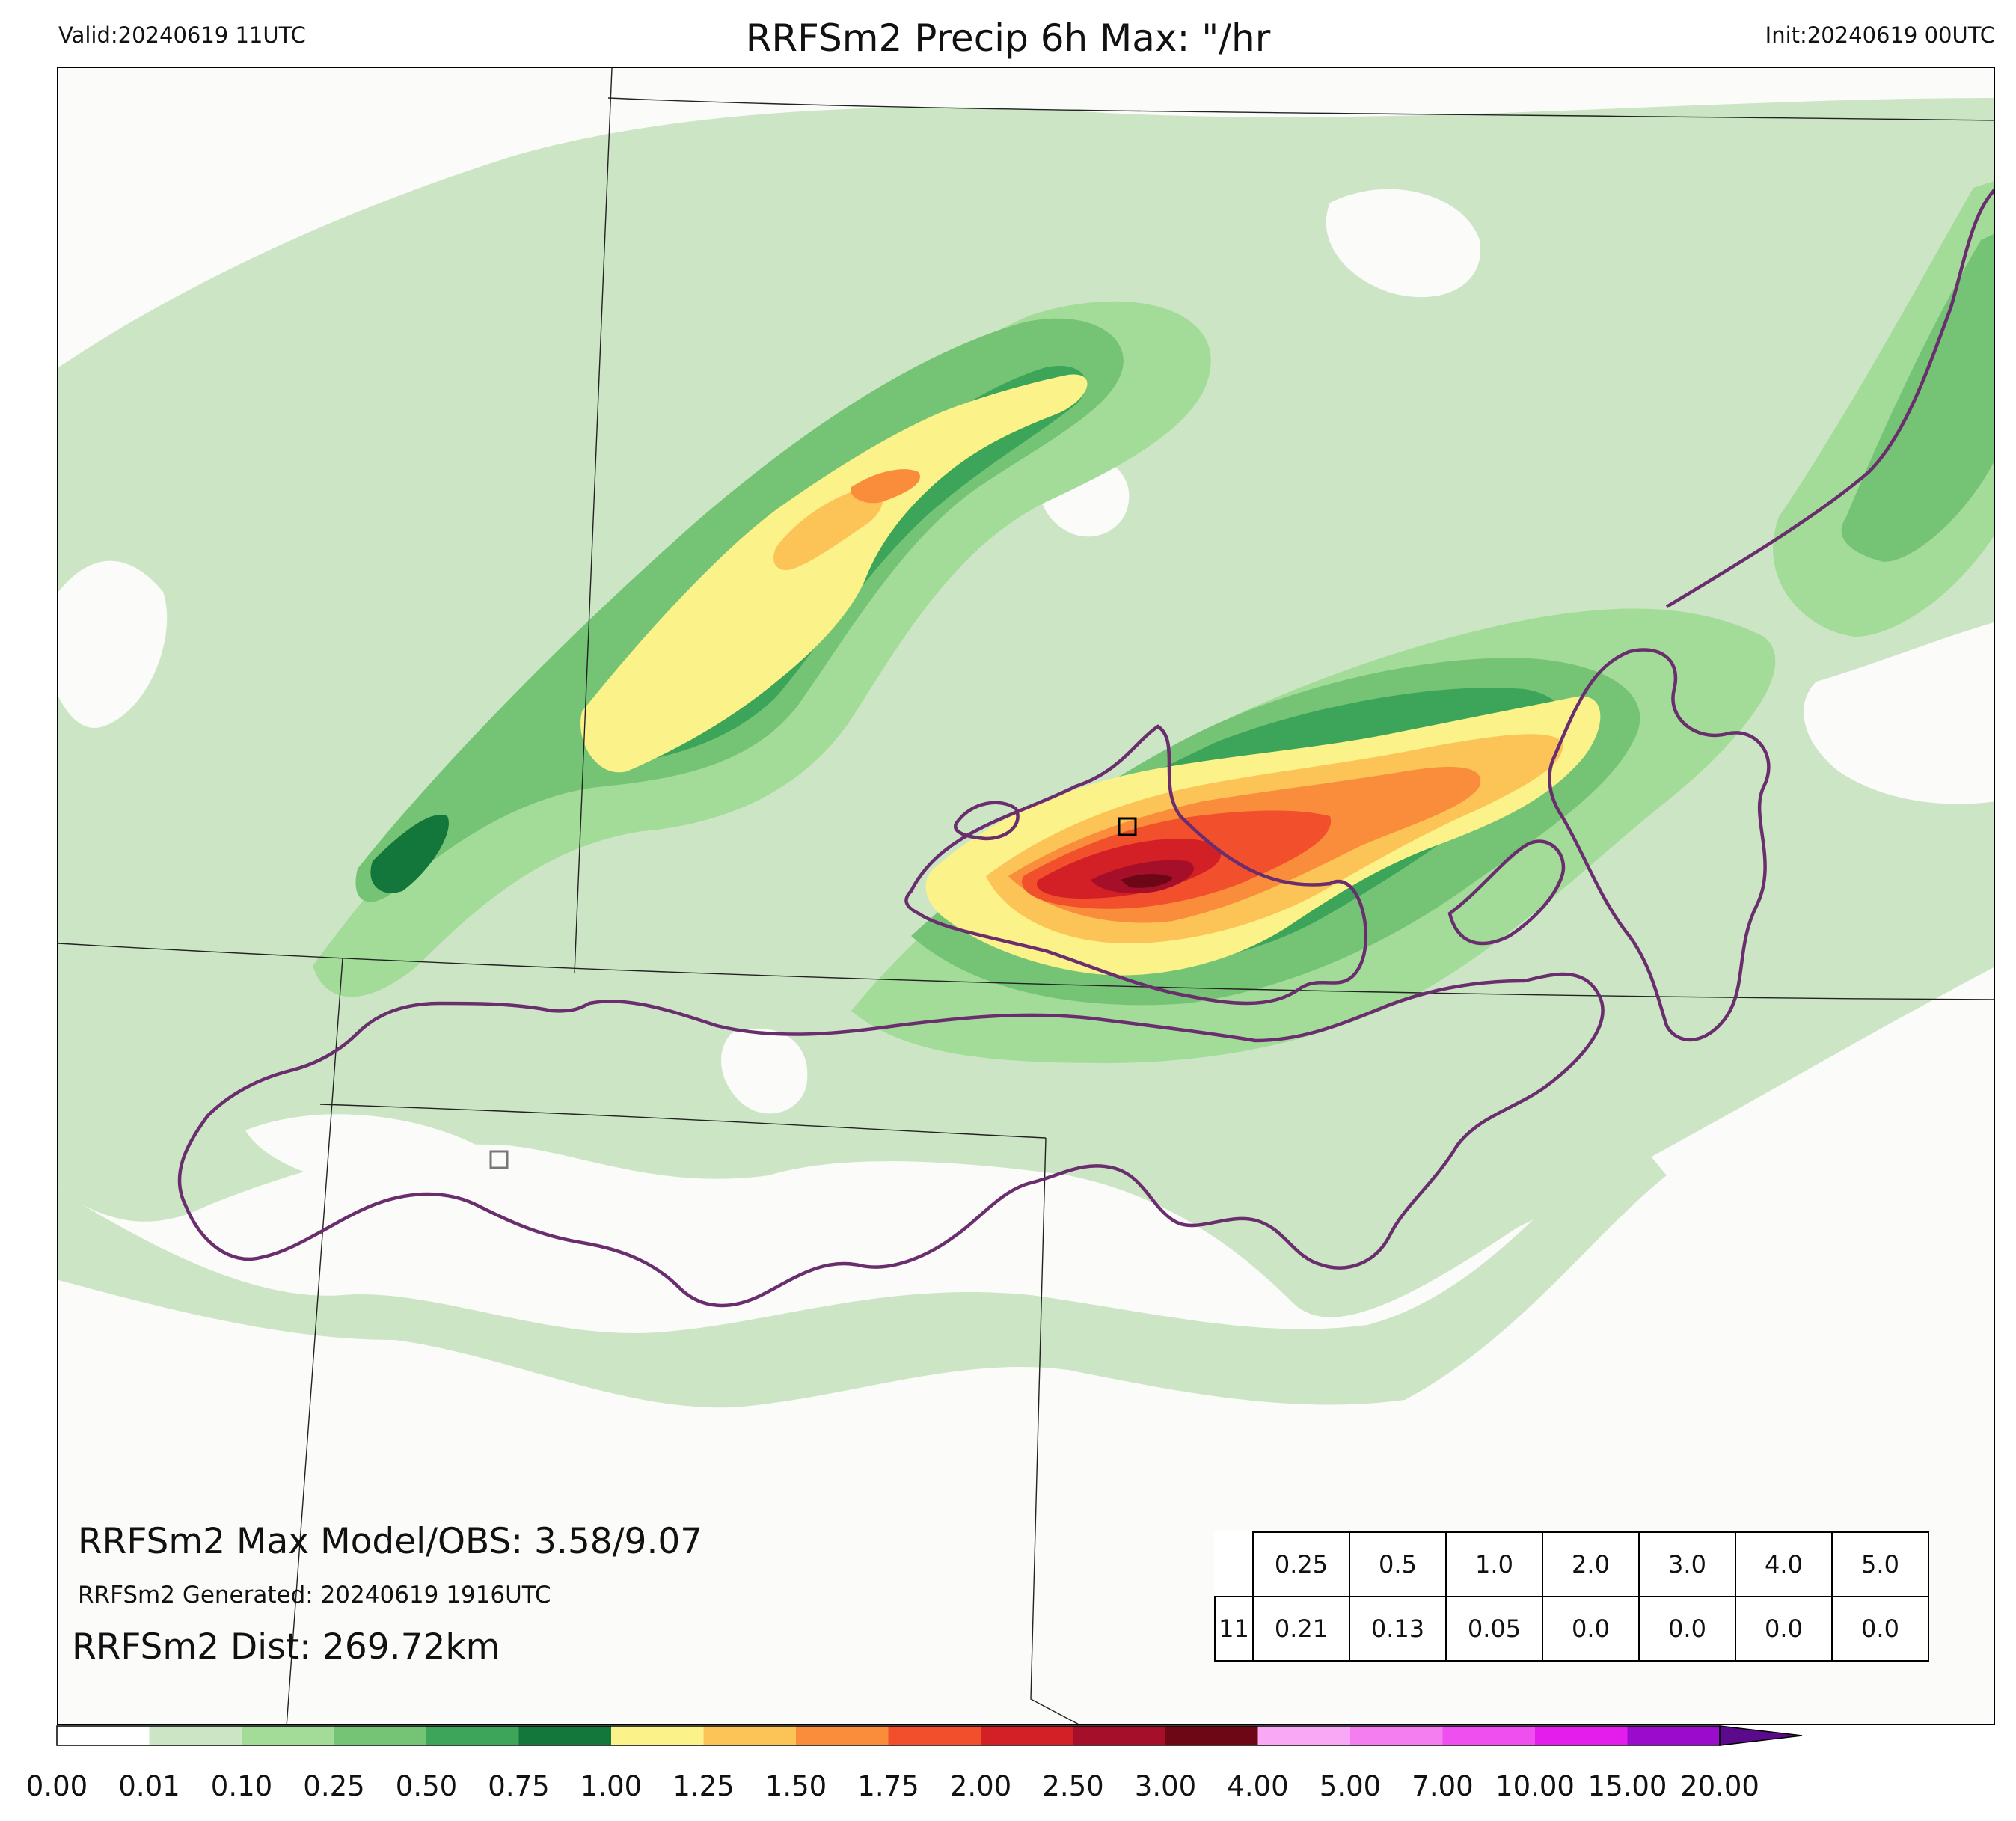 The height and width of the screenshot is (1821, 2016). Describe the element at coordinates (980, 1786) in the screenshot. I see `colorbar-tick-label: 2.00` at that location.